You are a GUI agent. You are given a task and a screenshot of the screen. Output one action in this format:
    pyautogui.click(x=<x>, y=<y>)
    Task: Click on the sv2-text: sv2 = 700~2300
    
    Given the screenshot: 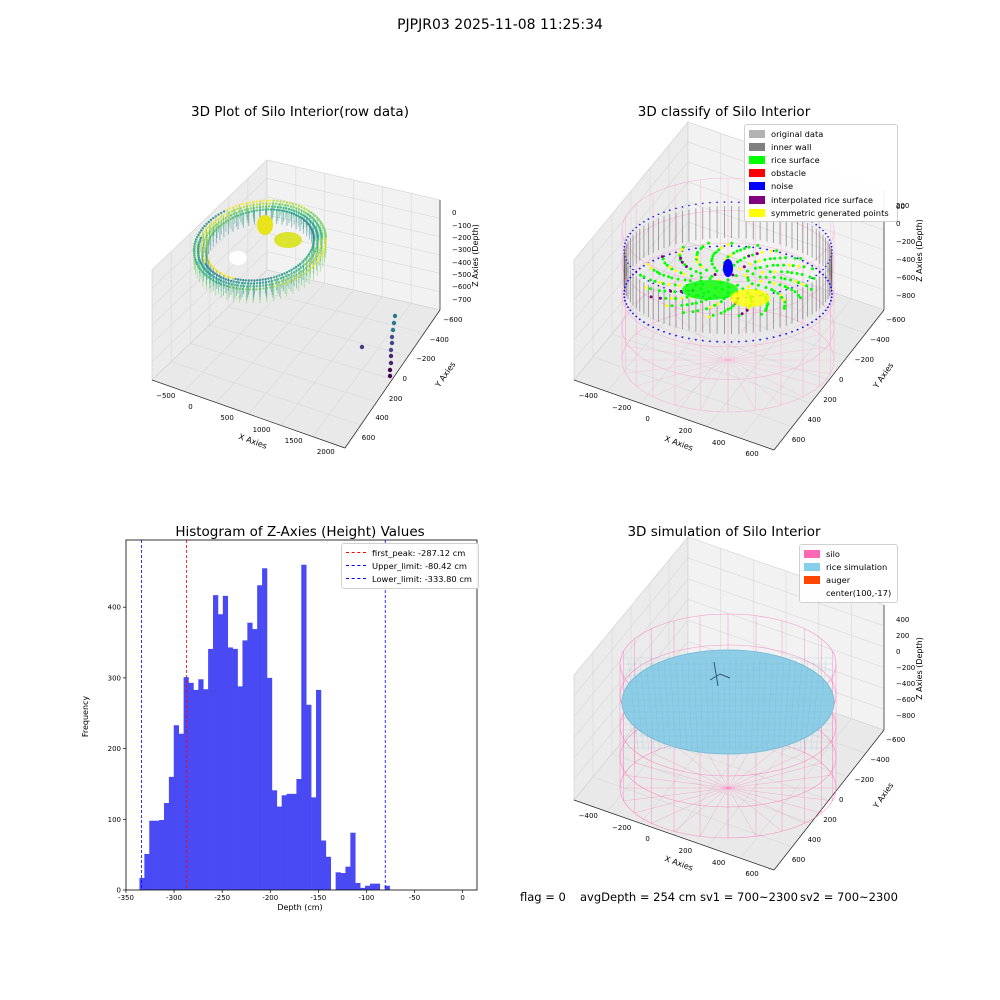 What is the action you would take?
    pyautogui.click(x=849, y=897)
    